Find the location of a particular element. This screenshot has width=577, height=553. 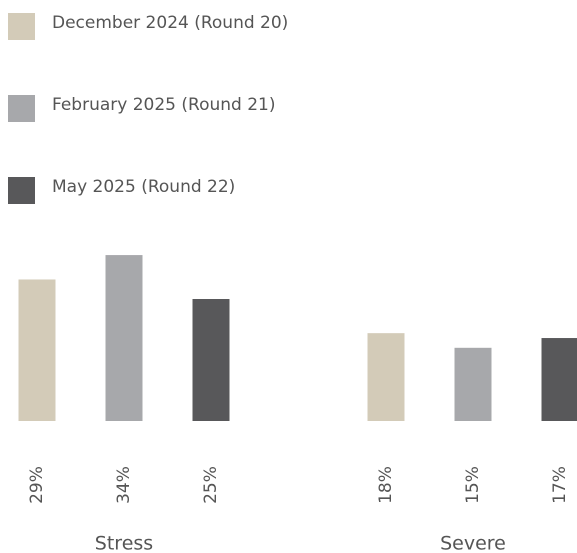

legend-label: February 2025 (Round 21) is located at coordinates (164, 105).